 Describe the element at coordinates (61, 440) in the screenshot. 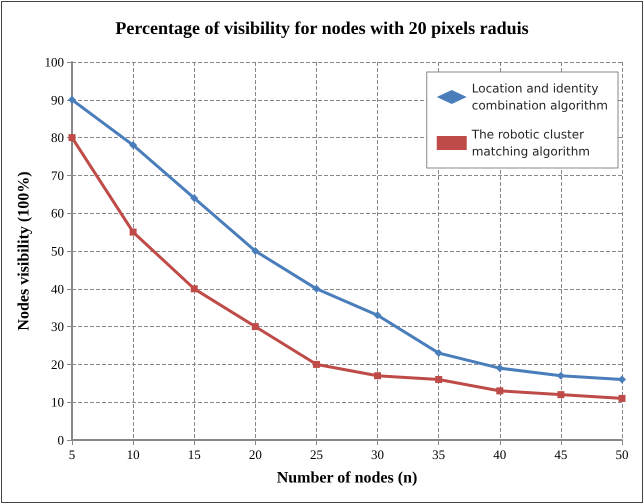

I see `y-tick-label: 0` at that location.